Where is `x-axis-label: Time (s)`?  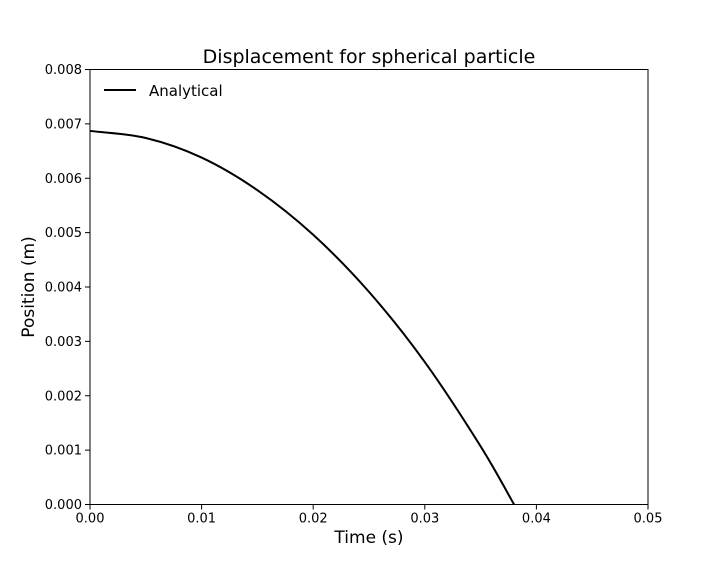 x-axis-label: Time (s) is located at coordinates (368, 538).